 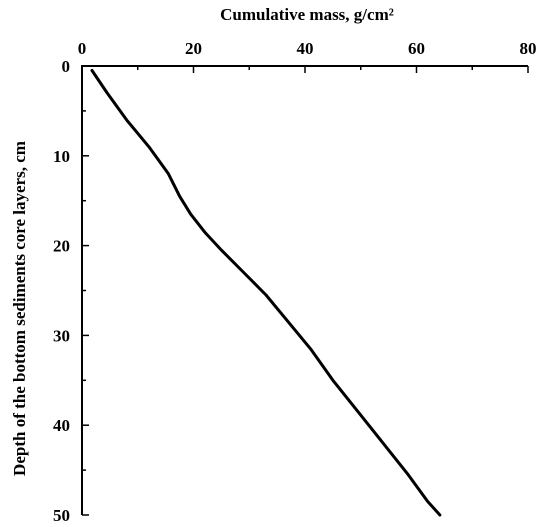 What do you see at coordinates (416, 48) in the screenshot?
I see `x-tick-label: 60` at bounding box center [416, 48].